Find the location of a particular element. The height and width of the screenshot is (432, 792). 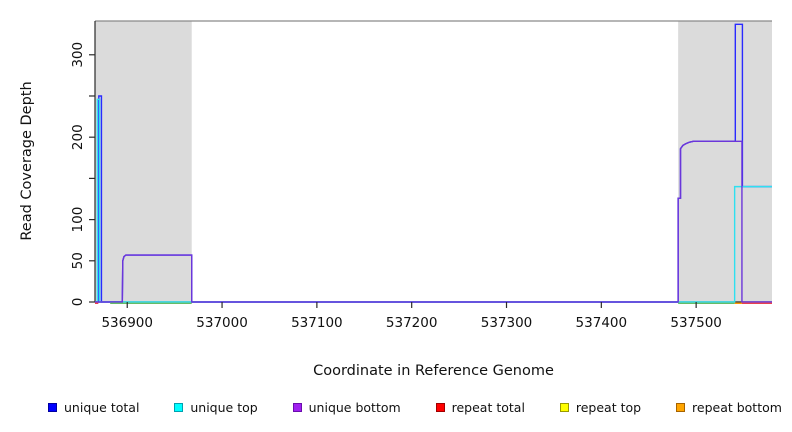

legend-label-unique-bottom: unique bottom is located at coordinates (354, 407).